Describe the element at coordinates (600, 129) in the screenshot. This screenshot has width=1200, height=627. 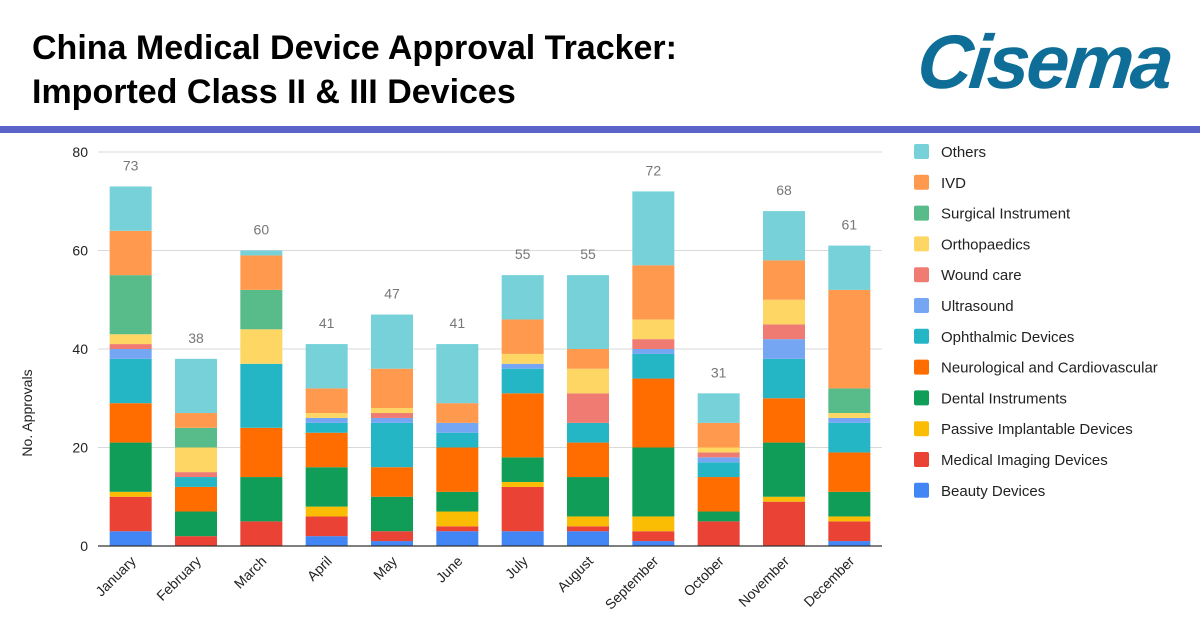
I see `header-divider` at that location.